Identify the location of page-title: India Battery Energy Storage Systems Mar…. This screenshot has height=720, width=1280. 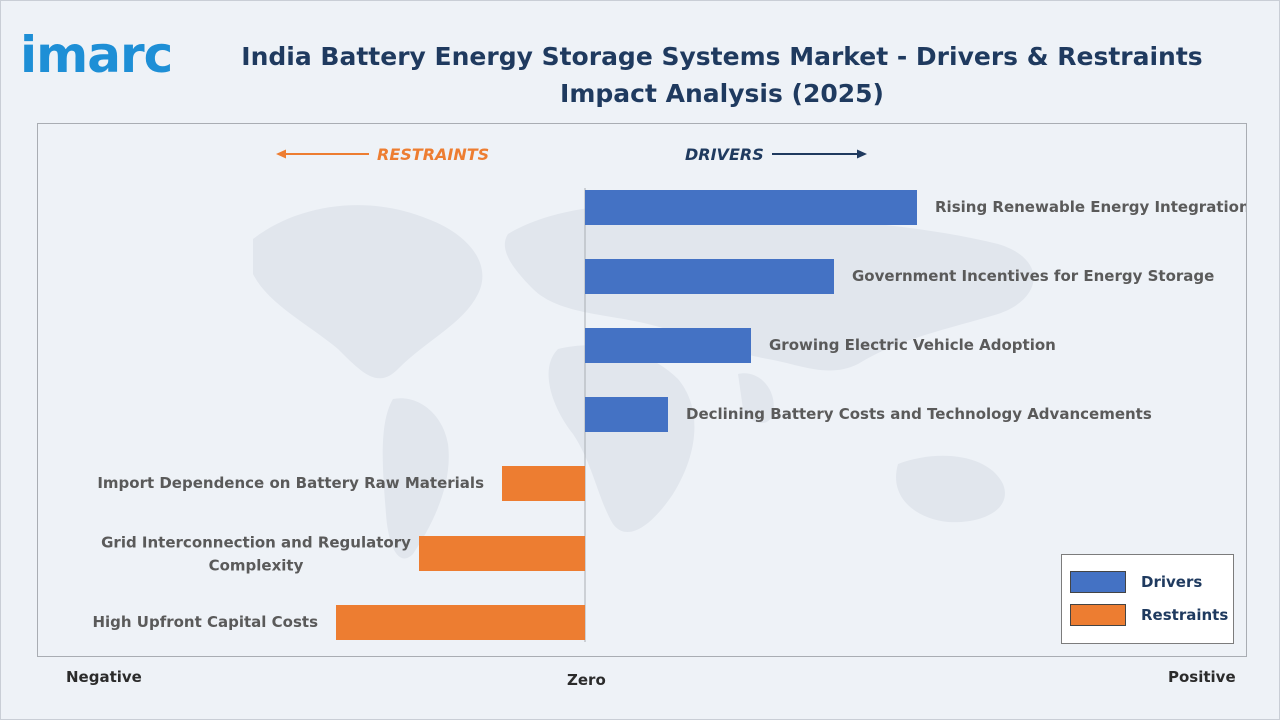
(722, 75).